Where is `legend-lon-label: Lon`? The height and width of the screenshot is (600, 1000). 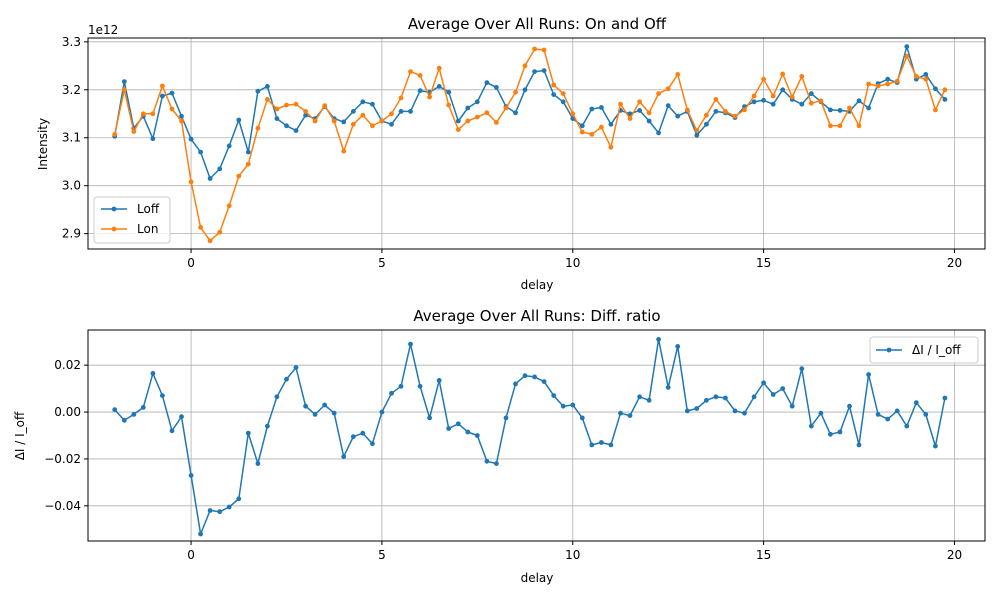
legend-lon-label: Lon is located at coordinates (147, 229).